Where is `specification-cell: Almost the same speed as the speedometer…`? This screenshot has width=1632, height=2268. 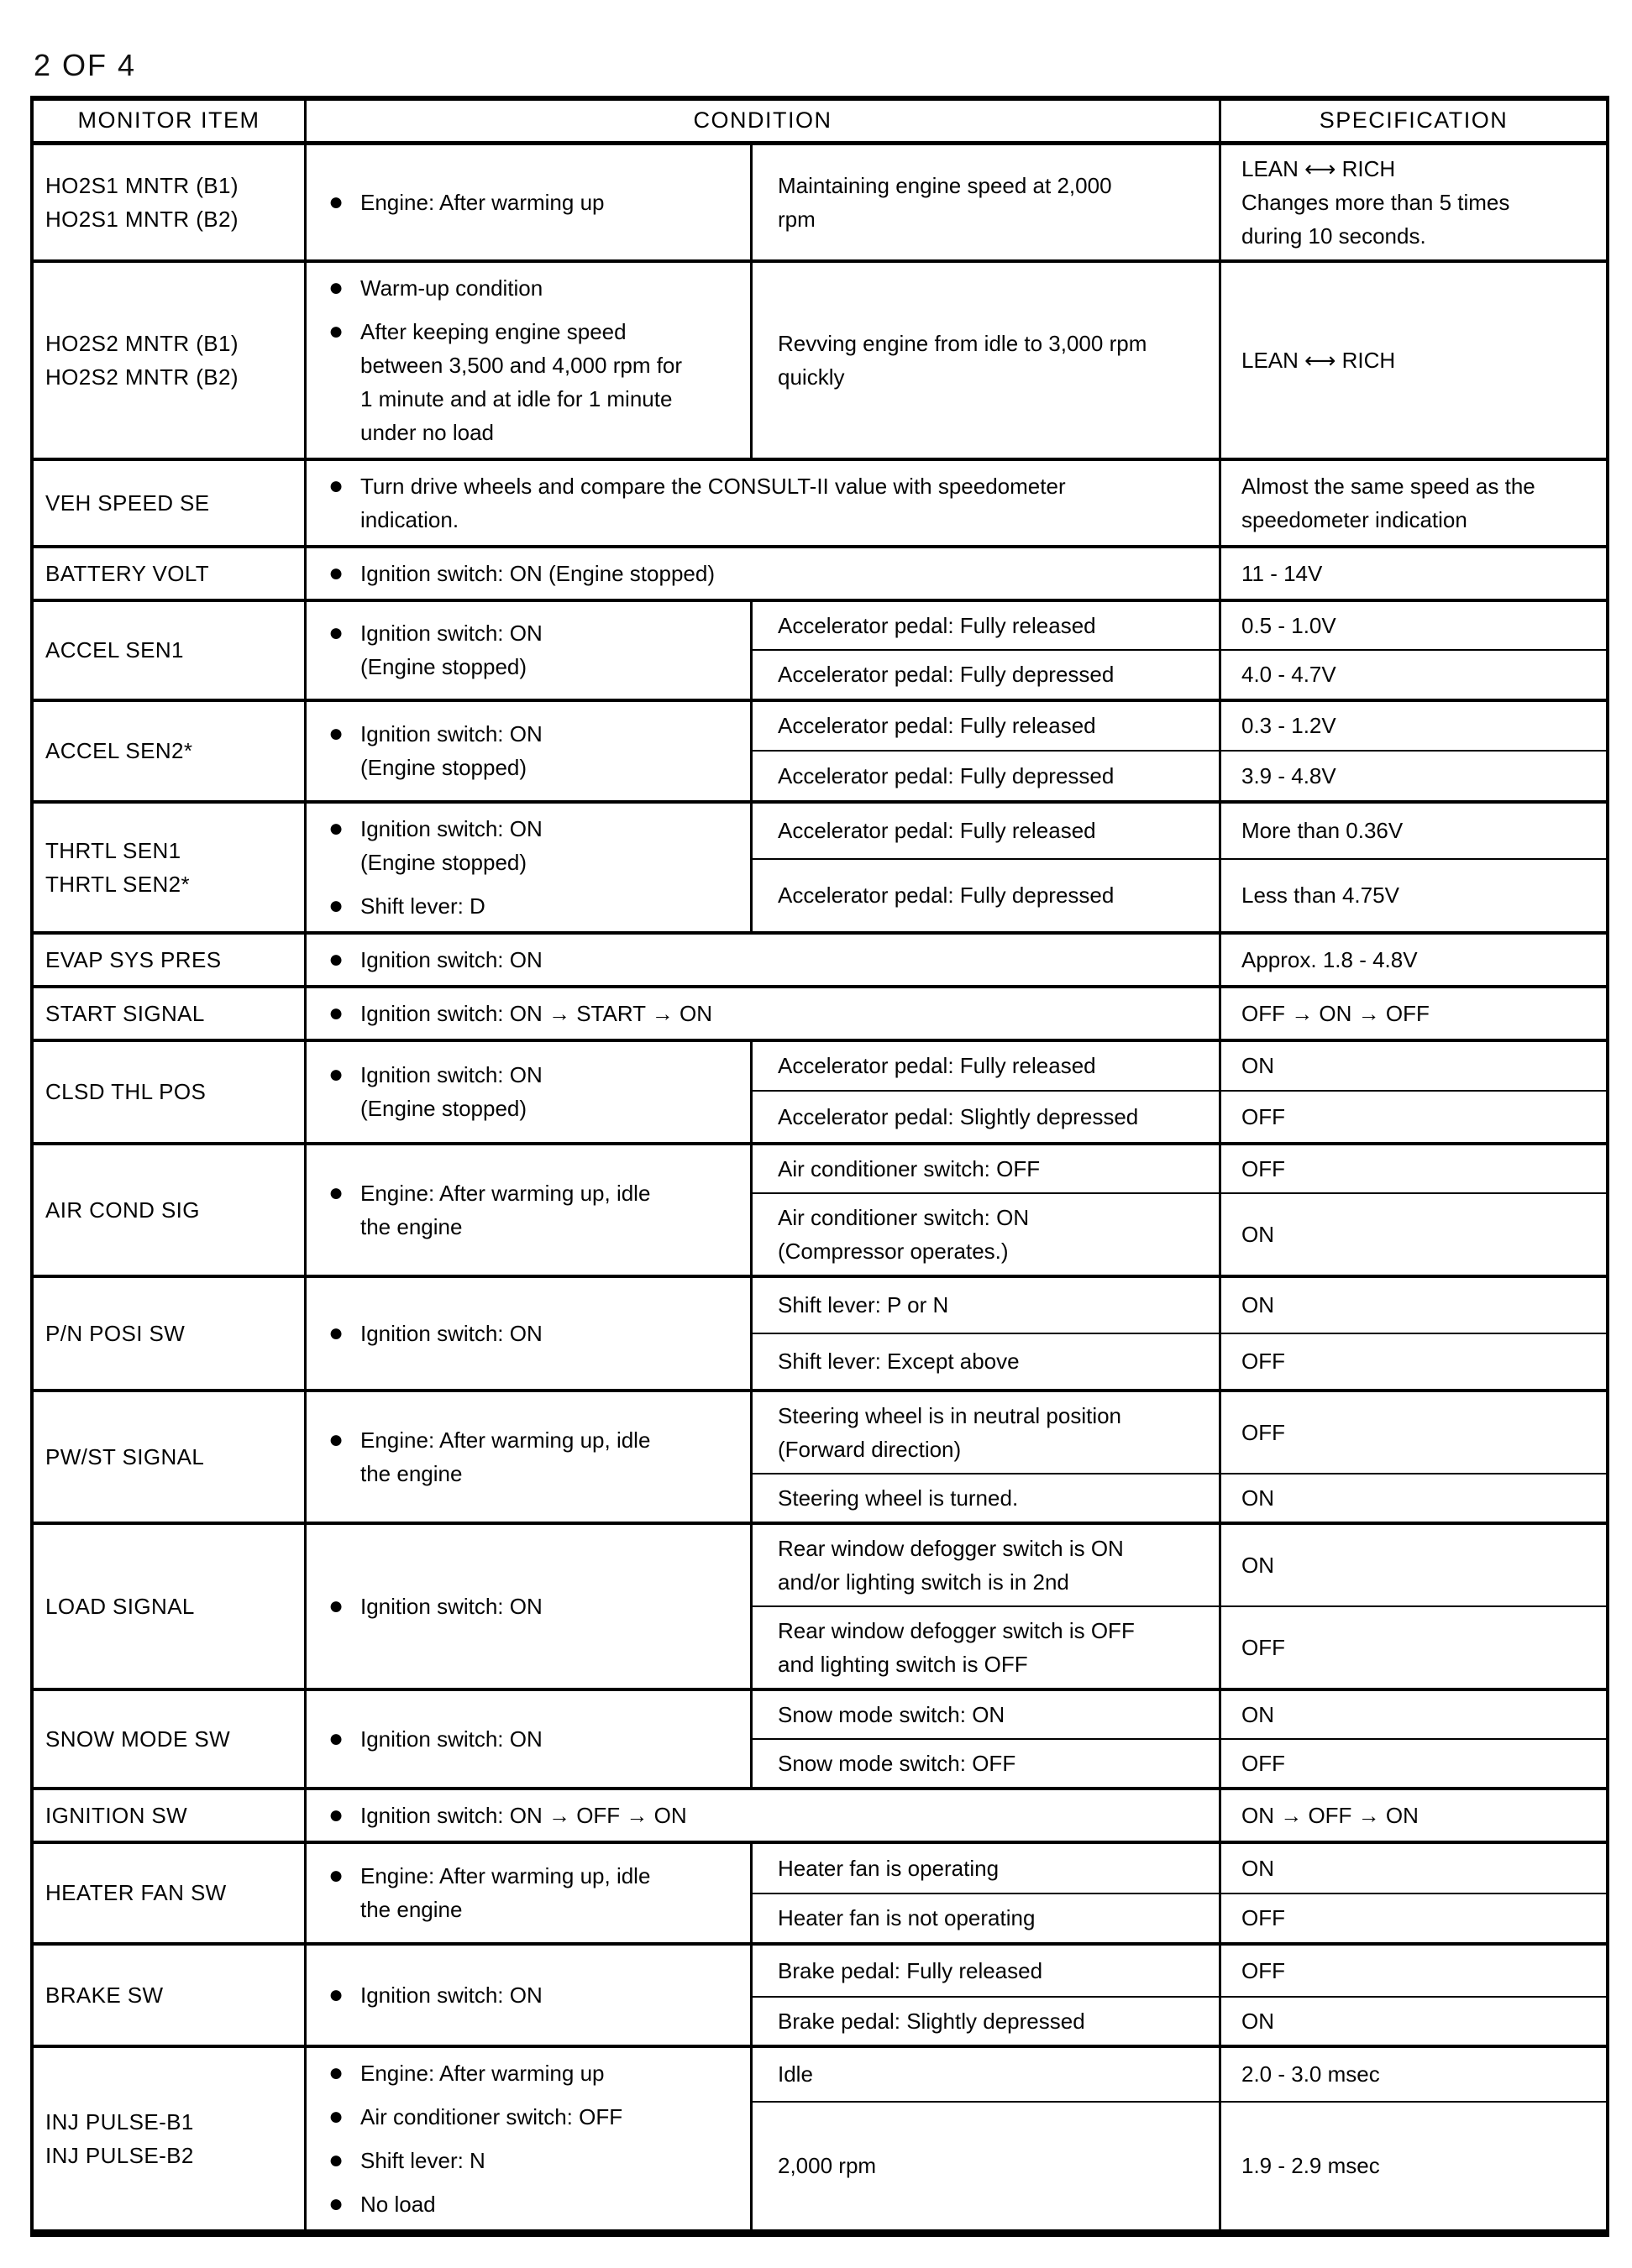
specification-cell: Almost the same speed as the speedometer… is located at coordinates (1413, 503).